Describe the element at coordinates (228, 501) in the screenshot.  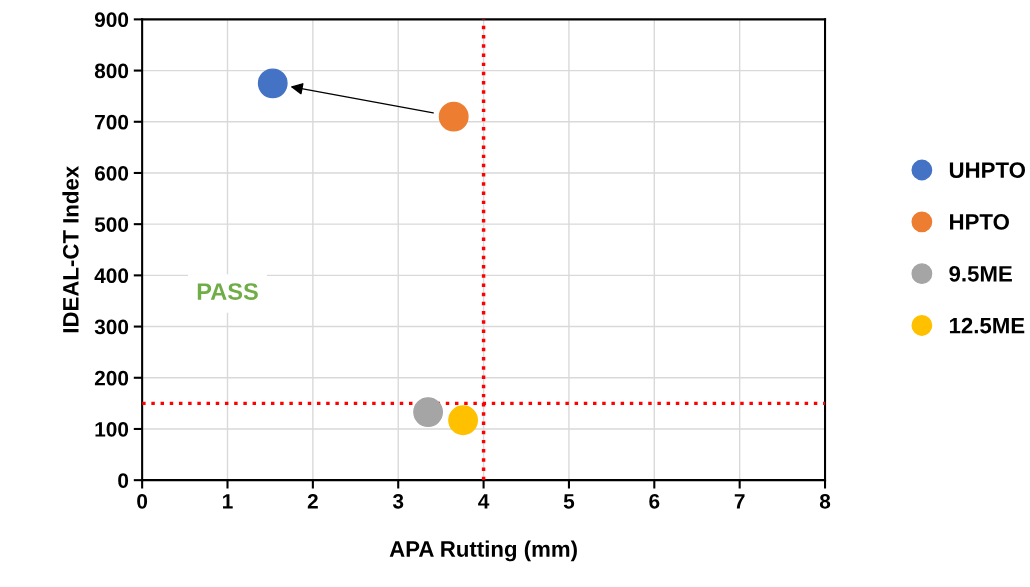
I see `x-tick-label: 1` at that location.